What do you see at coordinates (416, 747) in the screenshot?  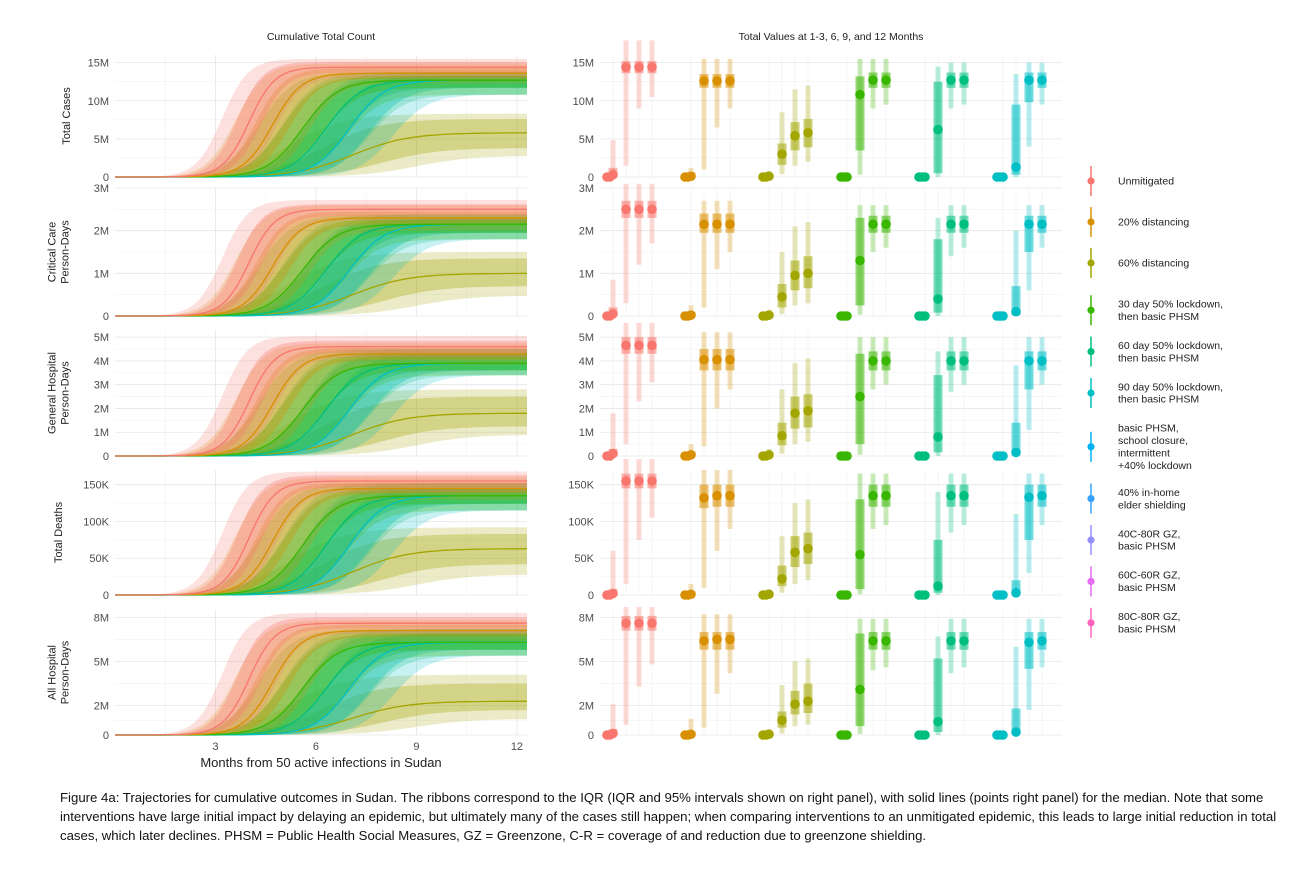 I see `x-tick-label: 9` at bounding box center [416, 747].